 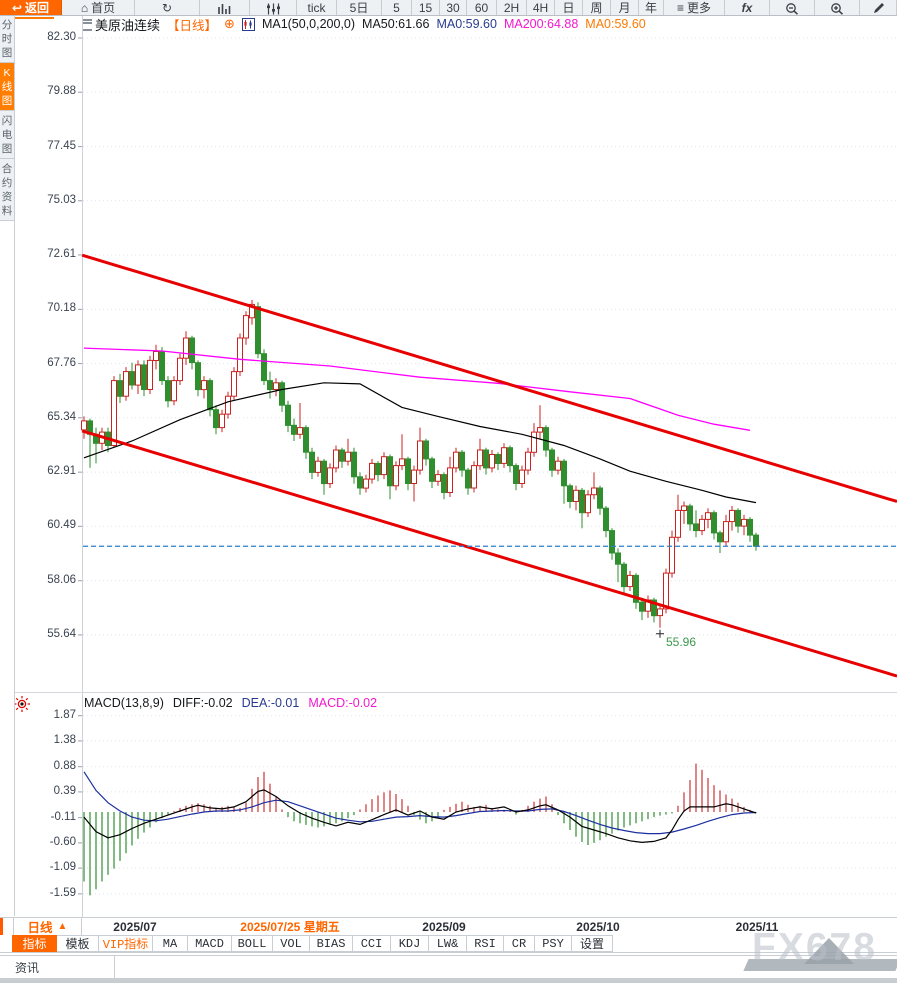 I want to click on toolbar-button-more: ≡ 更多, so click(x=694, y=7).